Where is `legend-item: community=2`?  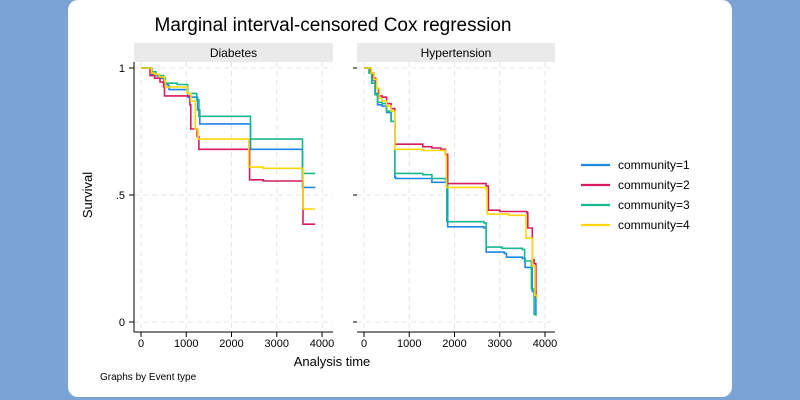
legend-item: community=2 is located at coordinates (635, 185).